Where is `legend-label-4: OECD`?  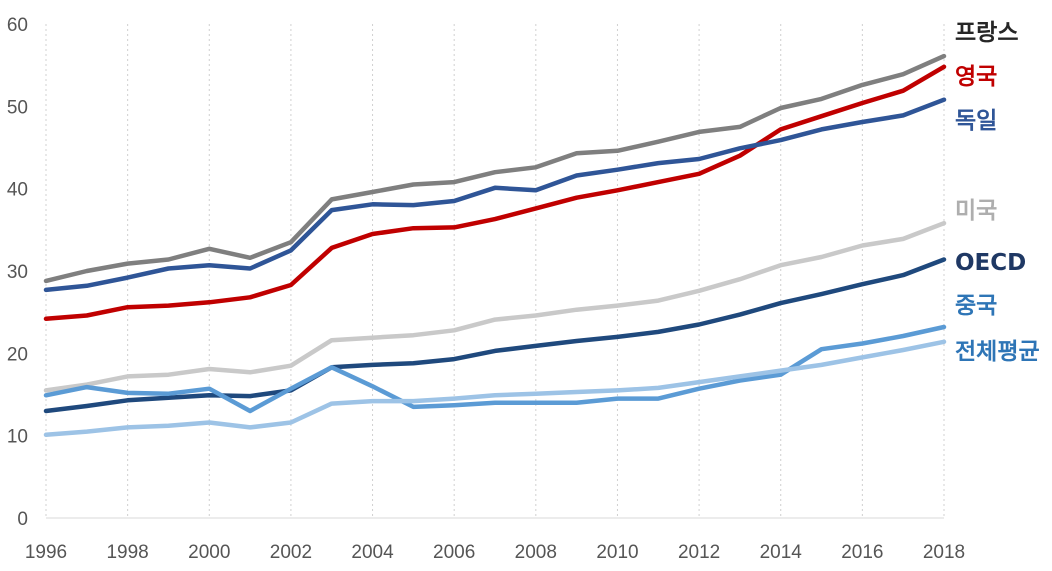
legend-label-4: OECD is located at coordinates (990, 263).